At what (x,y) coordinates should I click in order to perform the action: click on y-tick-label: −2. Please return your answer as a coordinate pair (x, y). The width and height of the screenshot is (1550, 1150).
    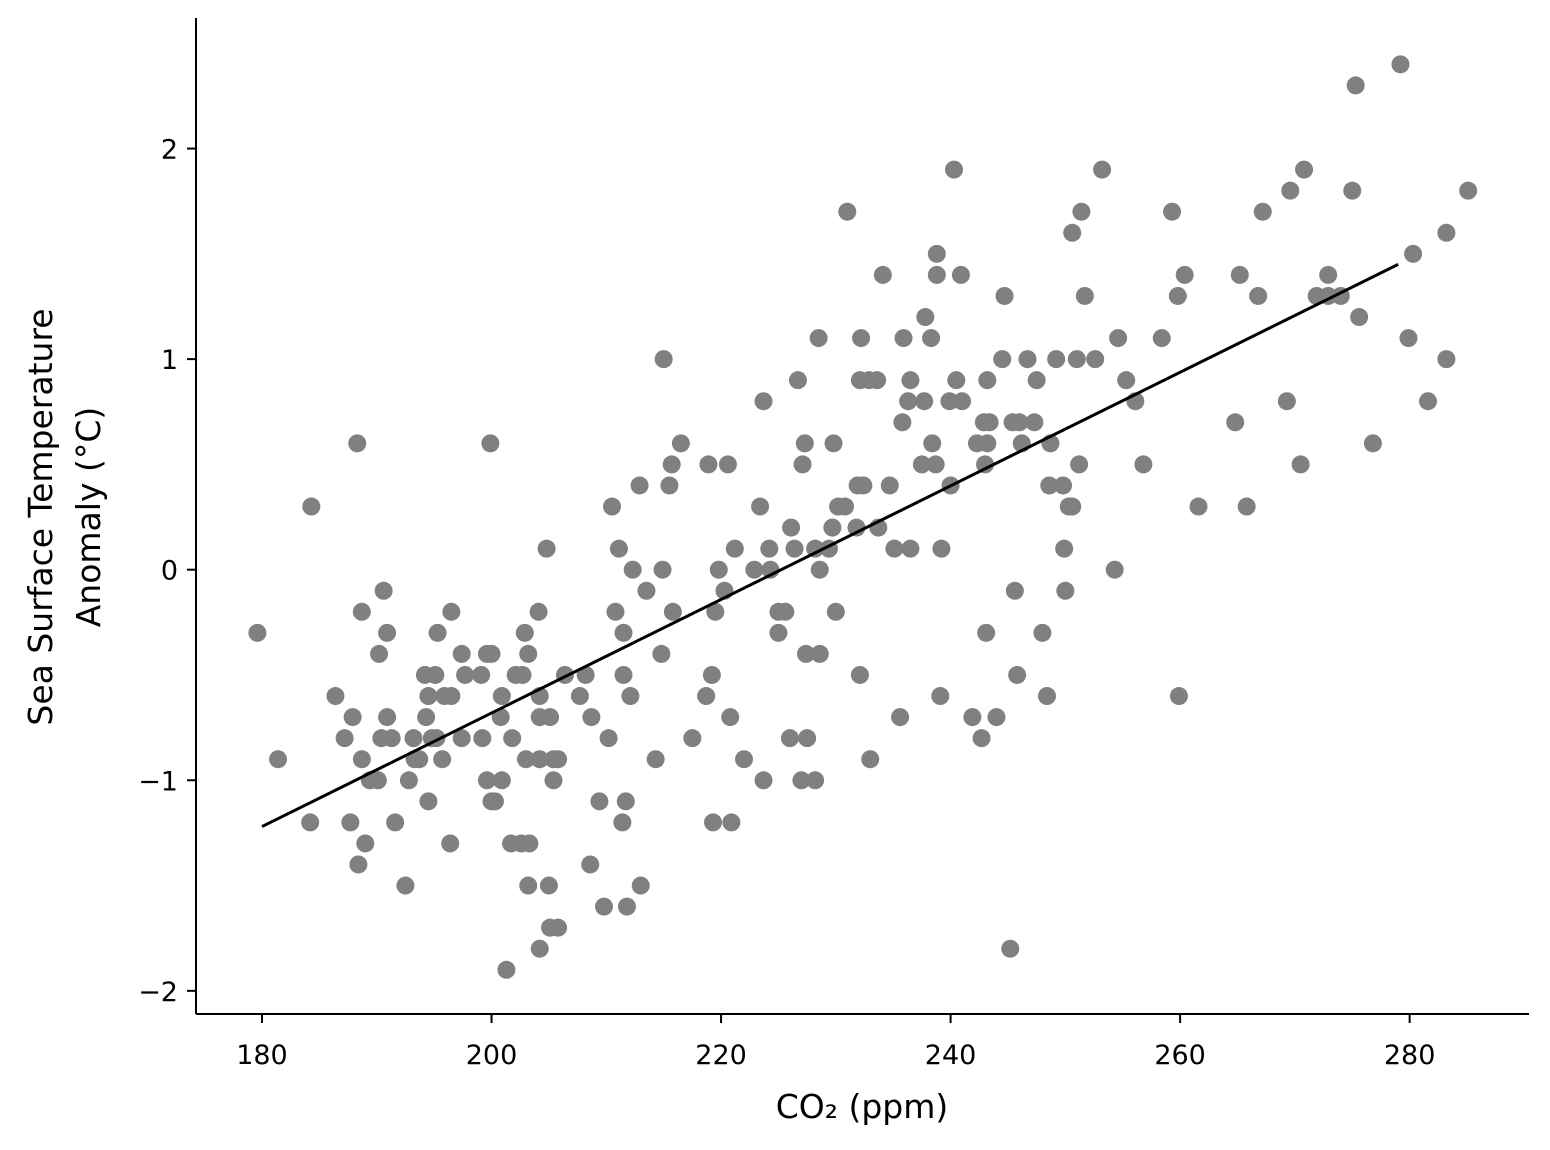
    Looking at the image, I should click on (158, 992).